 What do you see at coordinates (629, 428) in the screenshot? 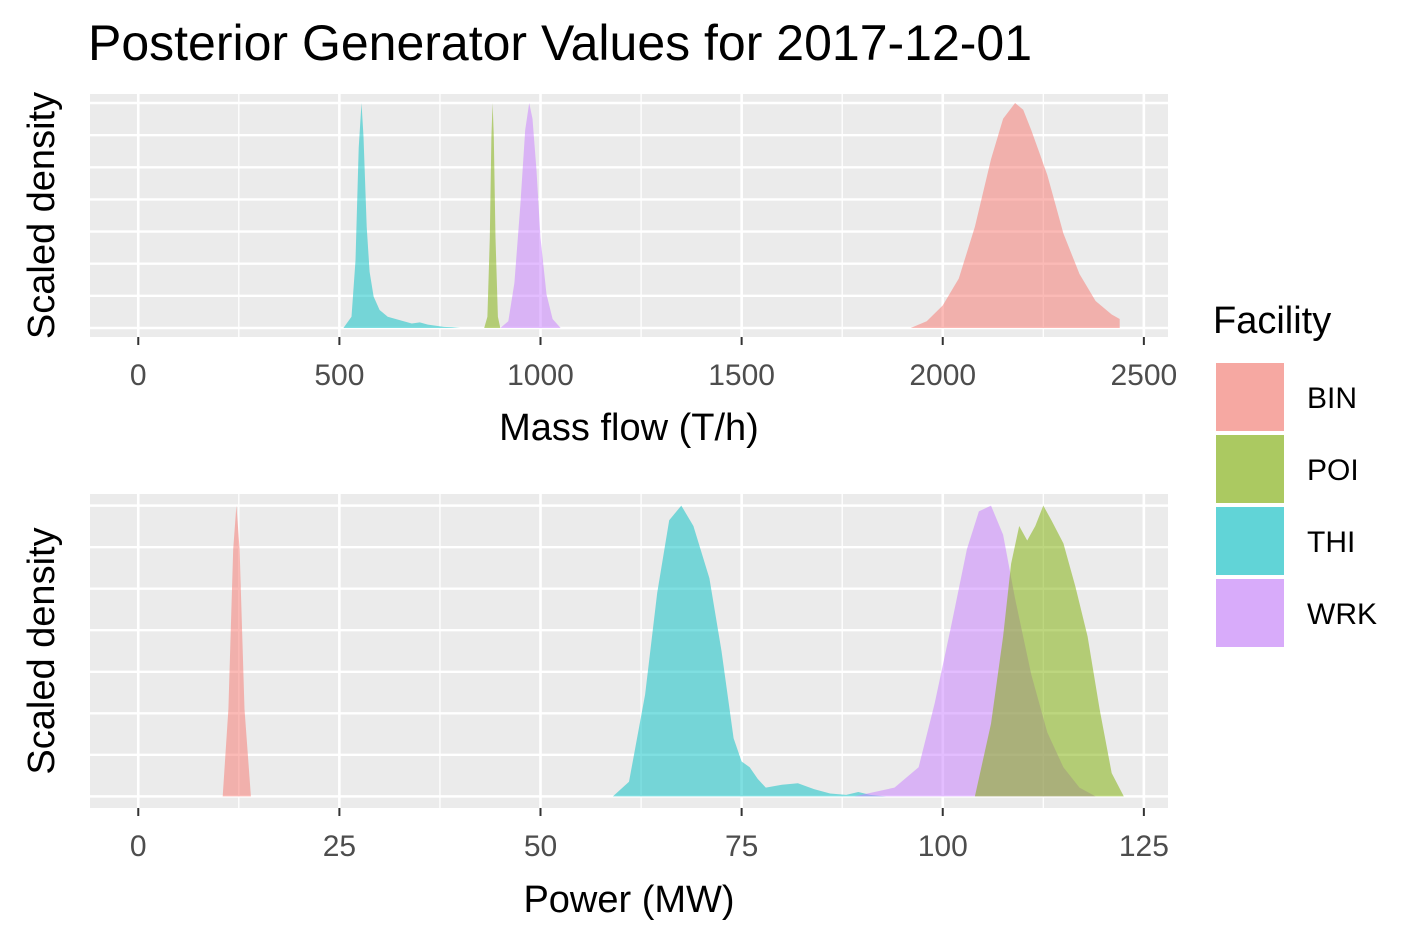
I see `x-axis-title: Mass flow (T/h)` at bounding box center [629, 428].